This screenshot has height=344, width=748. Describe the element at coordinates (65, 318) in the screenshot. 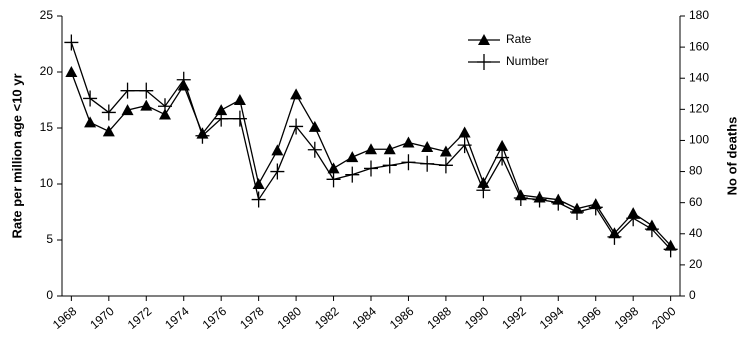

I see `x-tick-label: 1968` at that location.